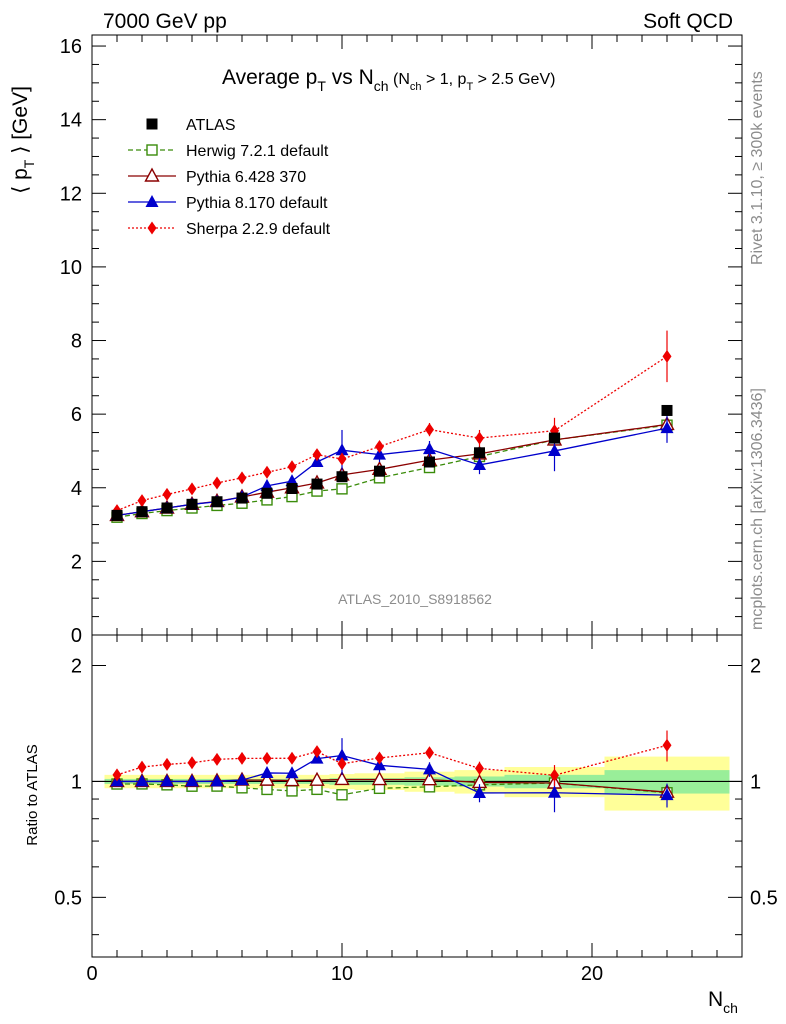  I want to click on main-series-layer, so click(392, 426).